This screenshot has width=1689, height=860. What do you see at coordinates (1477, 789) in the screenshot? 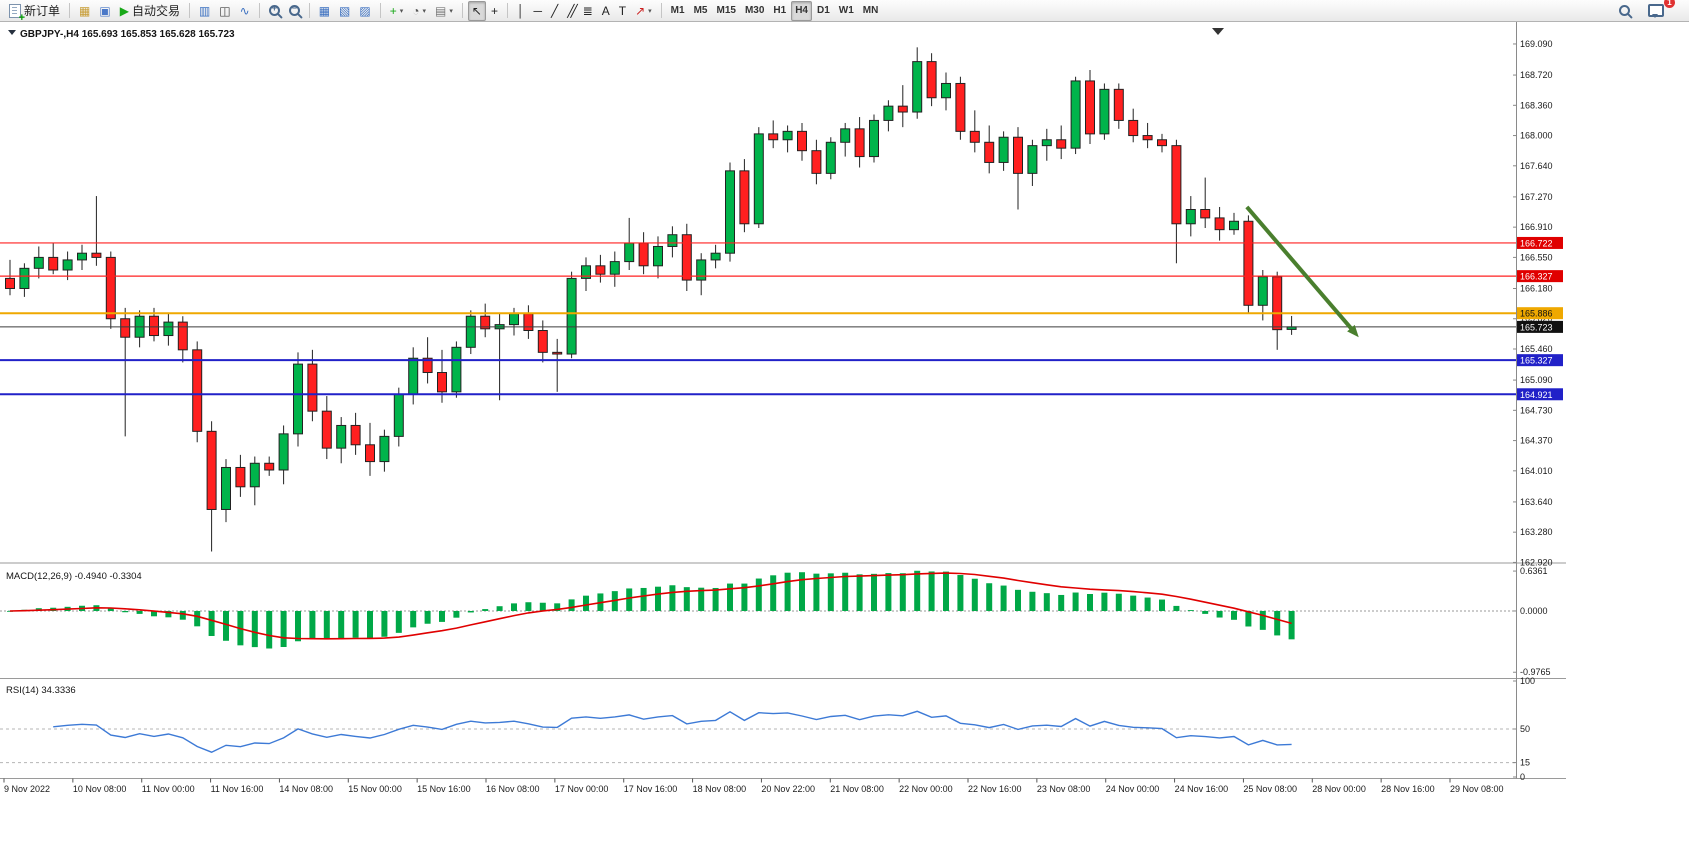
I see `time-tick-label: 29 Nov 08:00` at bounding box center [1477, 789].